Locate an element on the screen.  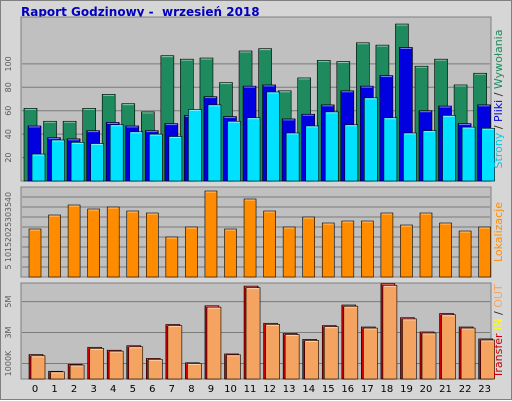
y-tick-label: 30 is located at coordinates (8, 217).